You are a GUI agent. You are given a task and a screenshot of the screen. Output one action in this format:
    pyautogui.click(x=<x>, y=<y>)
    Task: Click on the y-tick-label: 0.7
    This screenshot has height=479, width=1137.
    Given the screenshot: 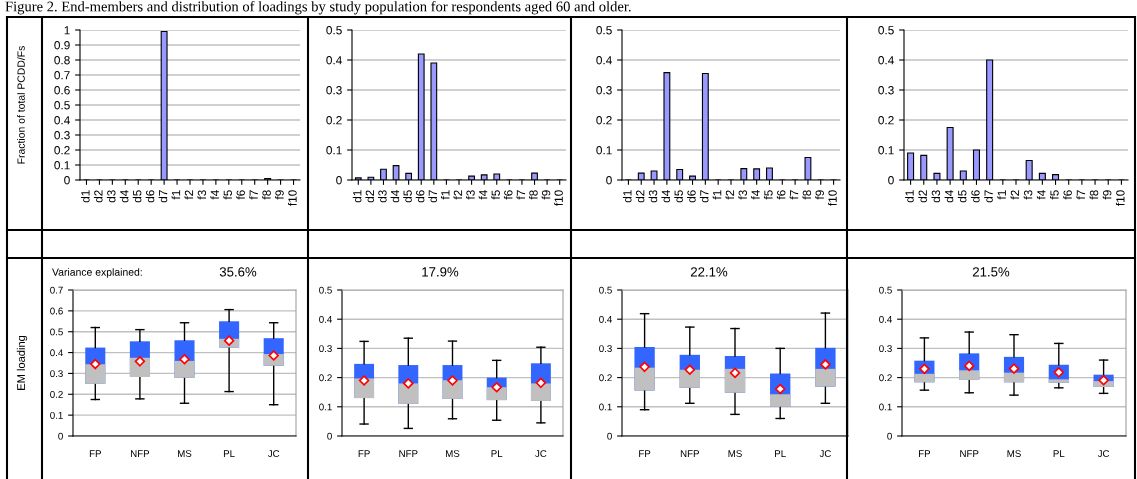 What is the action you would take?
    pyautogui.click(x=56, y=290)
    